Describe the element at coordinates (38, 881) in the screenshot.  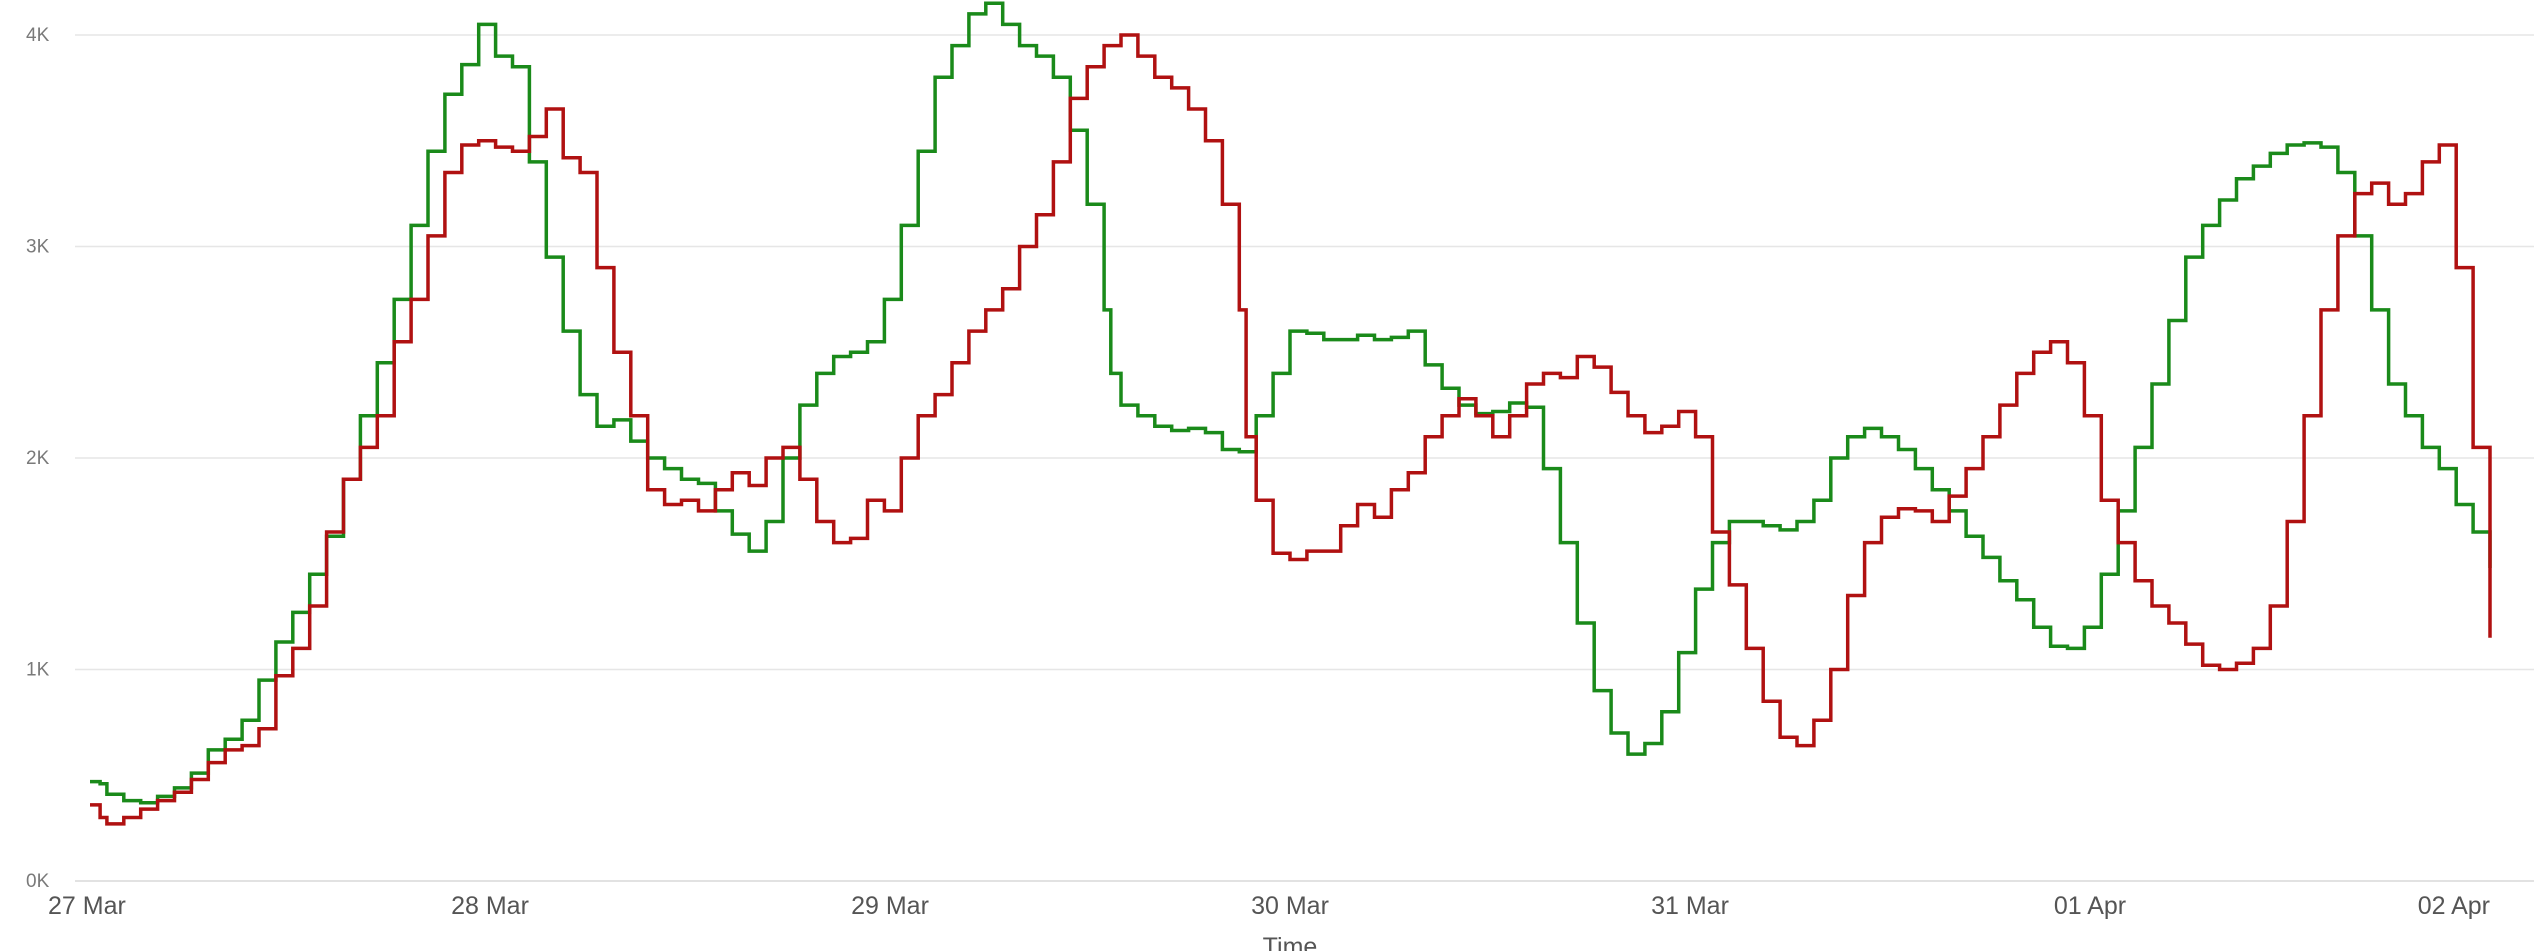
I see `y-tick-label: 0K` at that location.